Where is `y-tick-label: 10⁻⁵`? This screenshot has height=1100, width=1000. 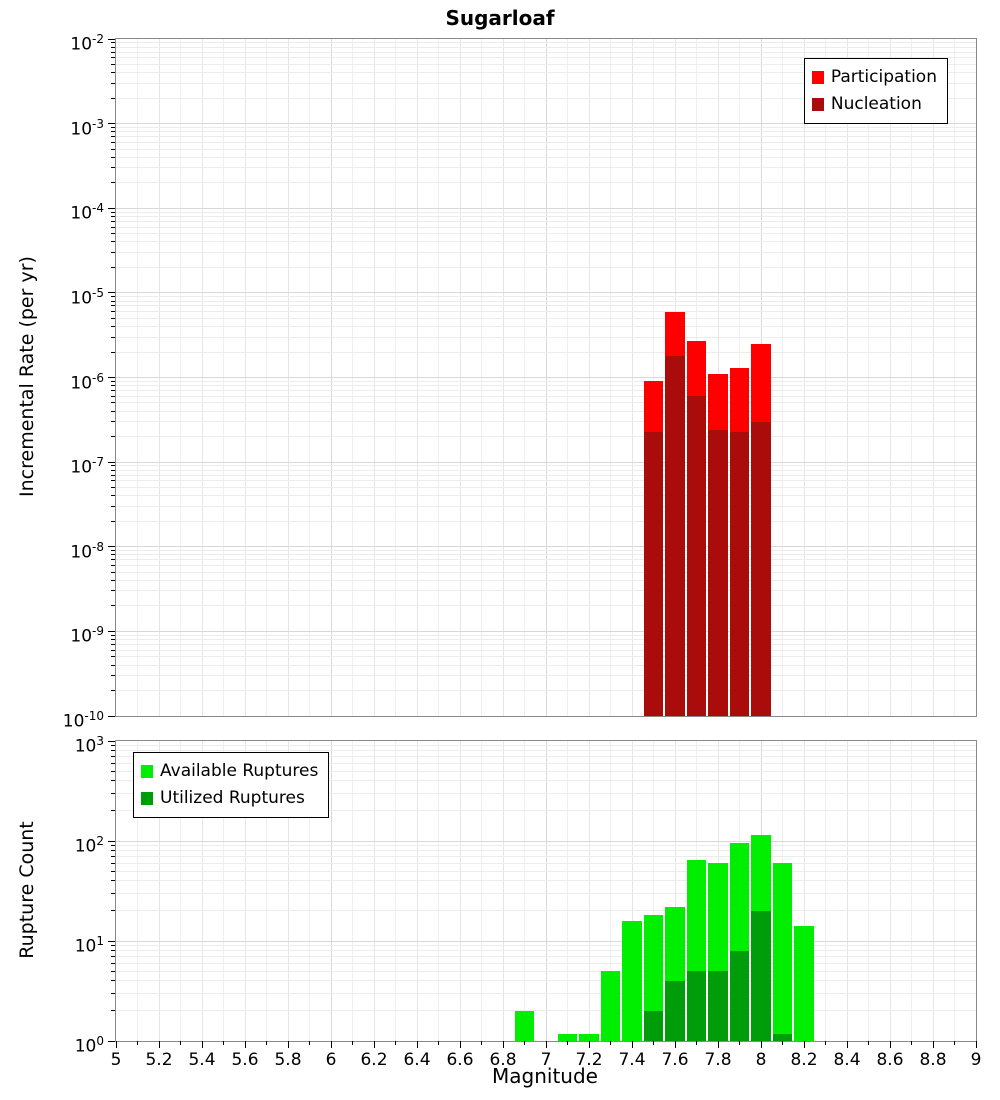
y-tick-label: 10⁻⁵ is located at coordinates (87, 297).